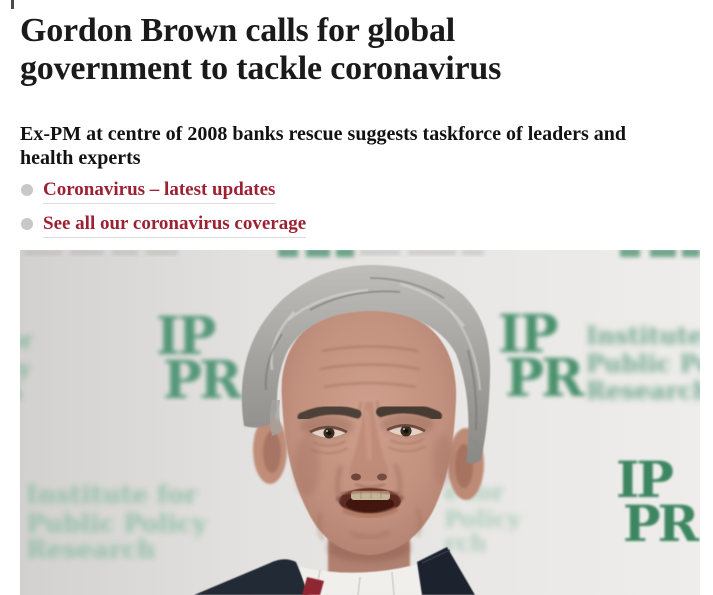  What do you see at coordinates (276, 417) in the screenshot?
I see `sideburn` at bounding box center [276, 417].